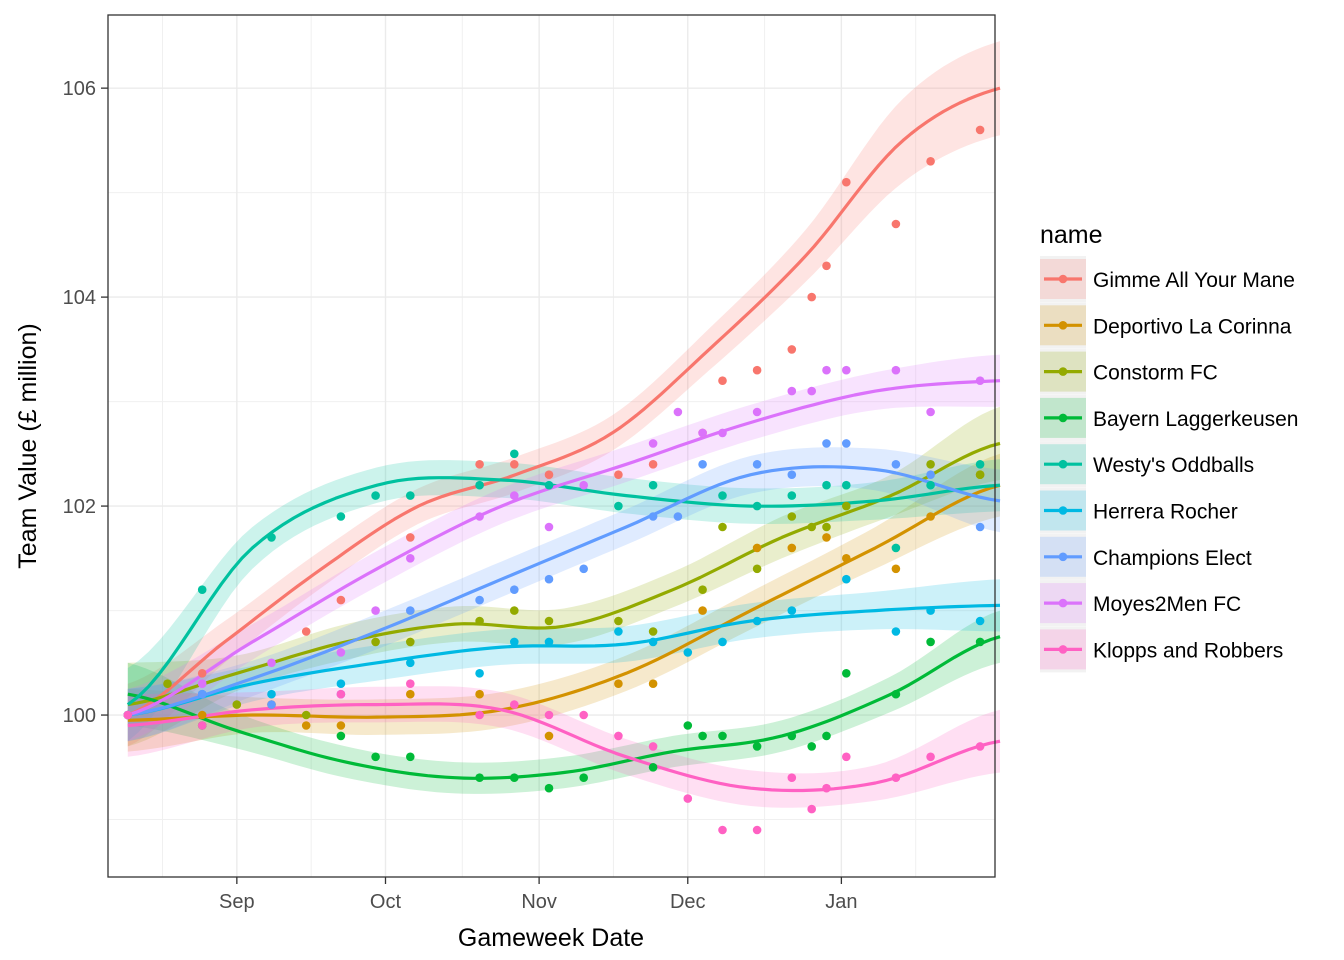  What do you see at coordinates (79, 298) in the screenshot?
I see `y-tick-label: 104` at bounding box center [79, 298].